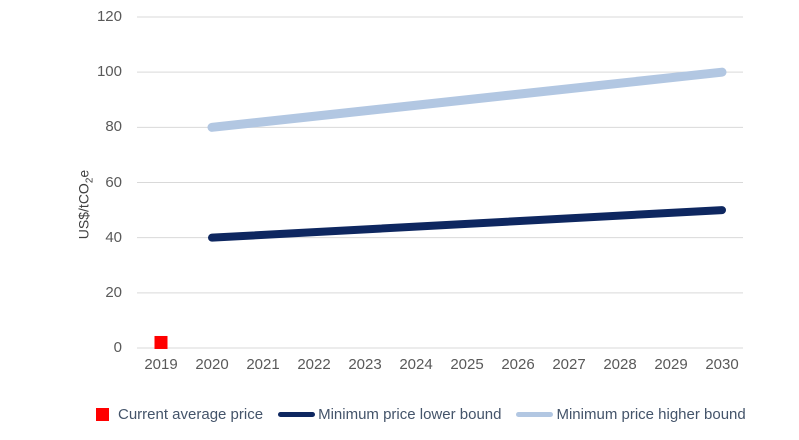 This screenshot has width=799, height=440. I want to click on y-tick-label: 60, so click(113, 182).